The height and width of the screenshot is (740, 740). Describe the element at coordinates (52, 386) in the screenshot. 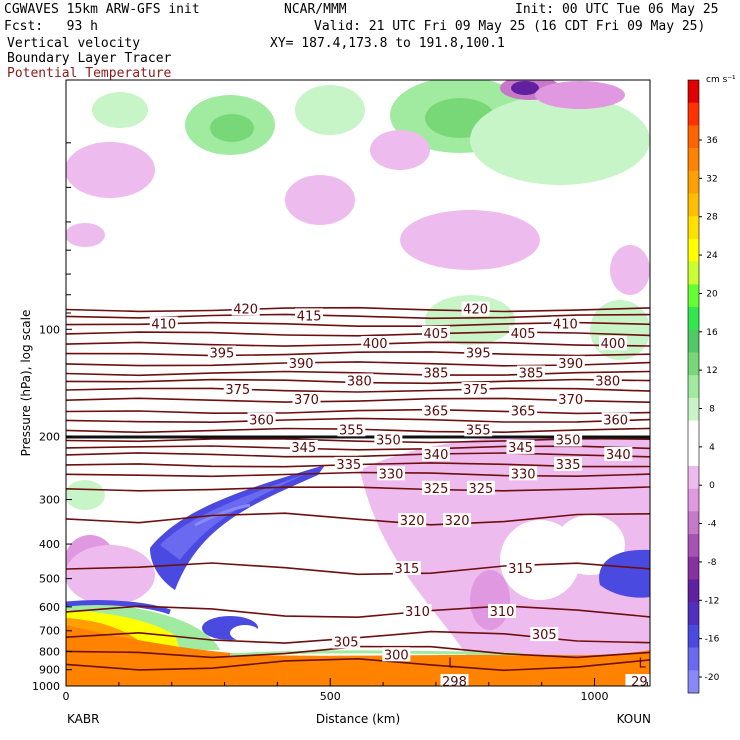

I see `y-axis: 100 200 300 400 500 600 700 800 900 1000` at that location.